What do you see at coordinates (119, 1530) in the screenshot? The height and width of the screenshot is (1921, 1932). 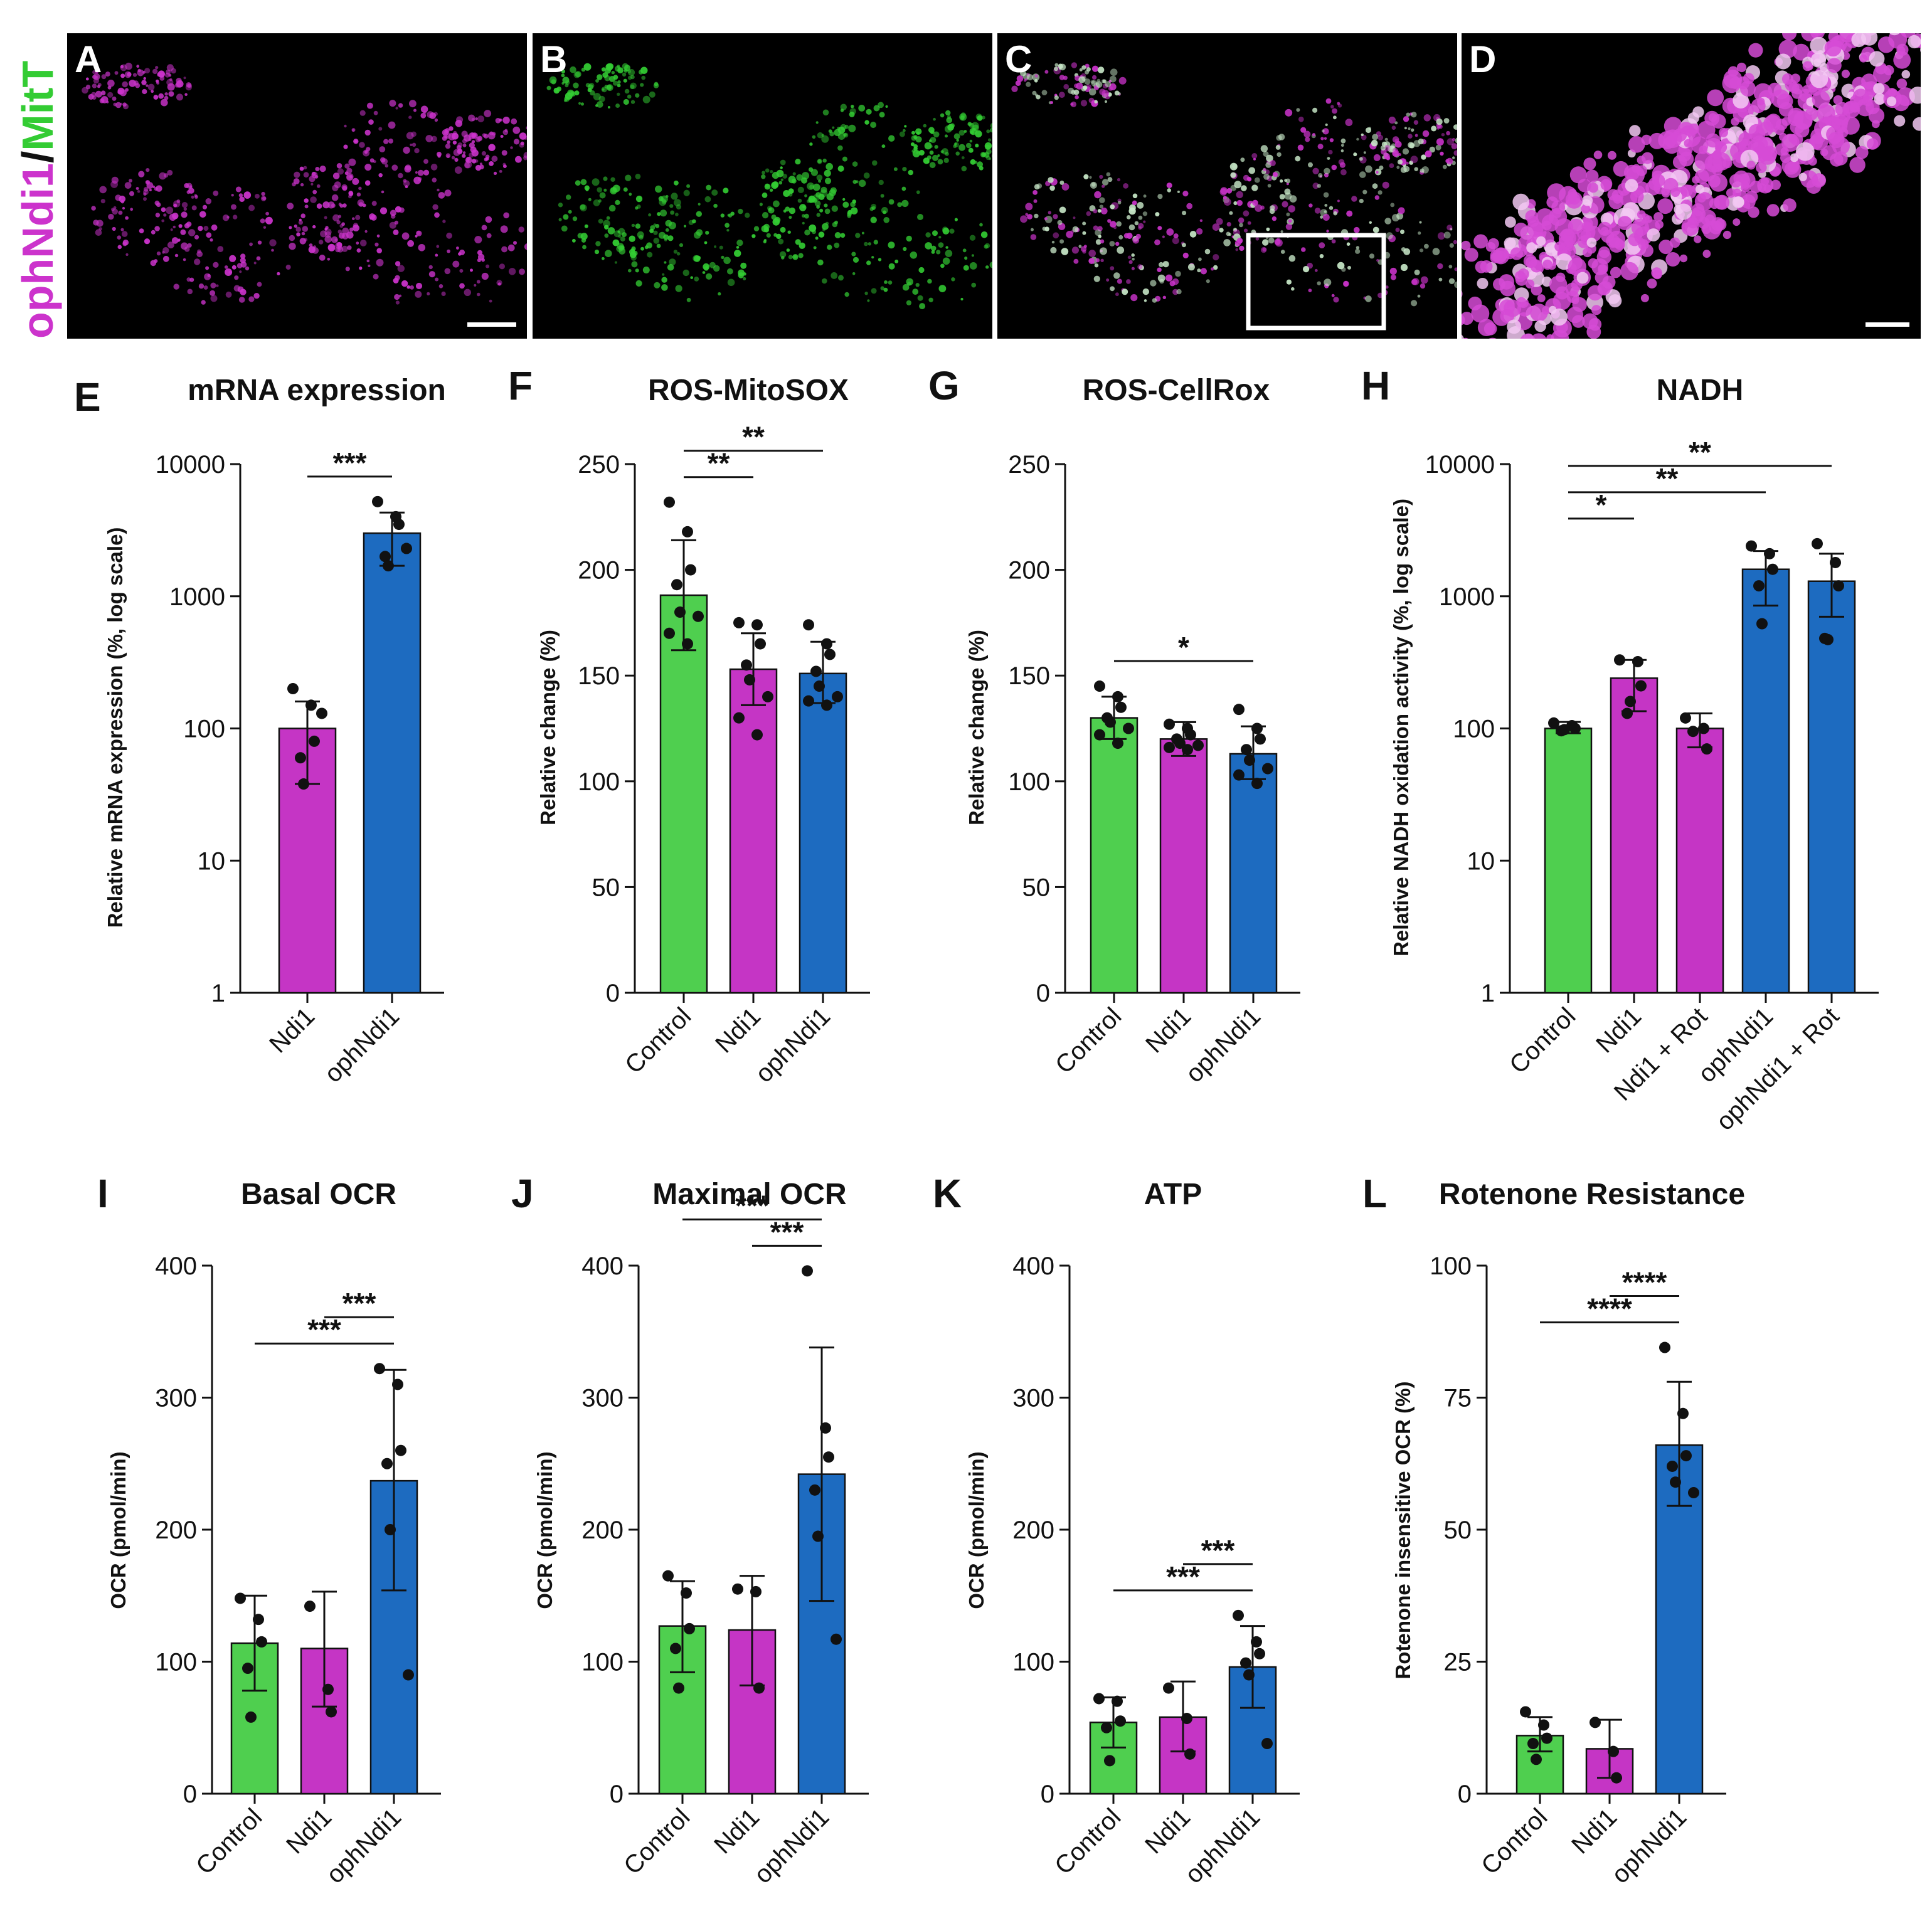 I see `y-axis-label: OCR (pmol/min)` at bounding box center [119, 1530].